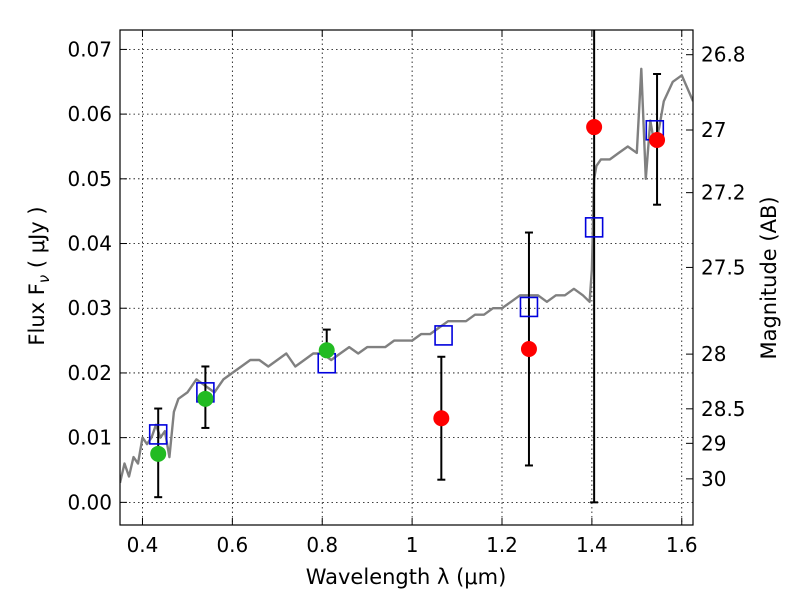 Image resolution: width=800 pixels, height=600 pixels. What do you see at coordinates (682, 545) in the screenshot?
I see `x-tick-label: 1.6` at bounding box center [682, 545].